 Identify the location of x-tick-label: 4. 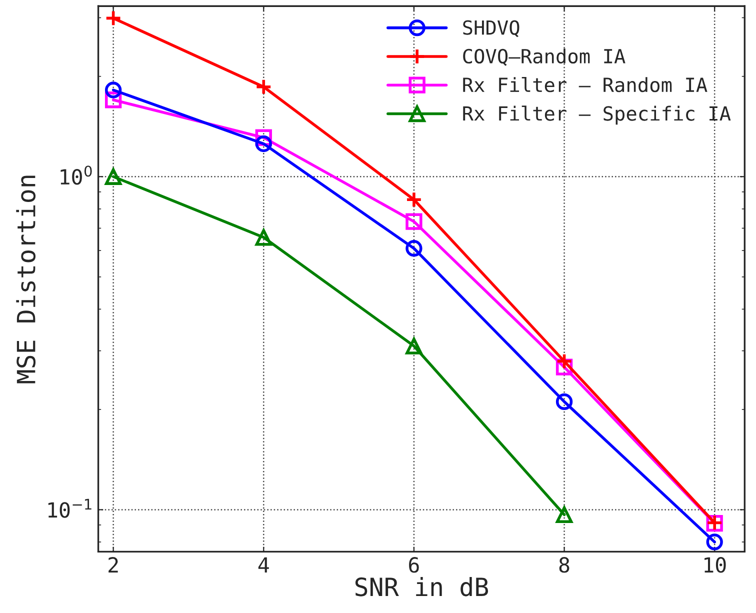
(263, 564).